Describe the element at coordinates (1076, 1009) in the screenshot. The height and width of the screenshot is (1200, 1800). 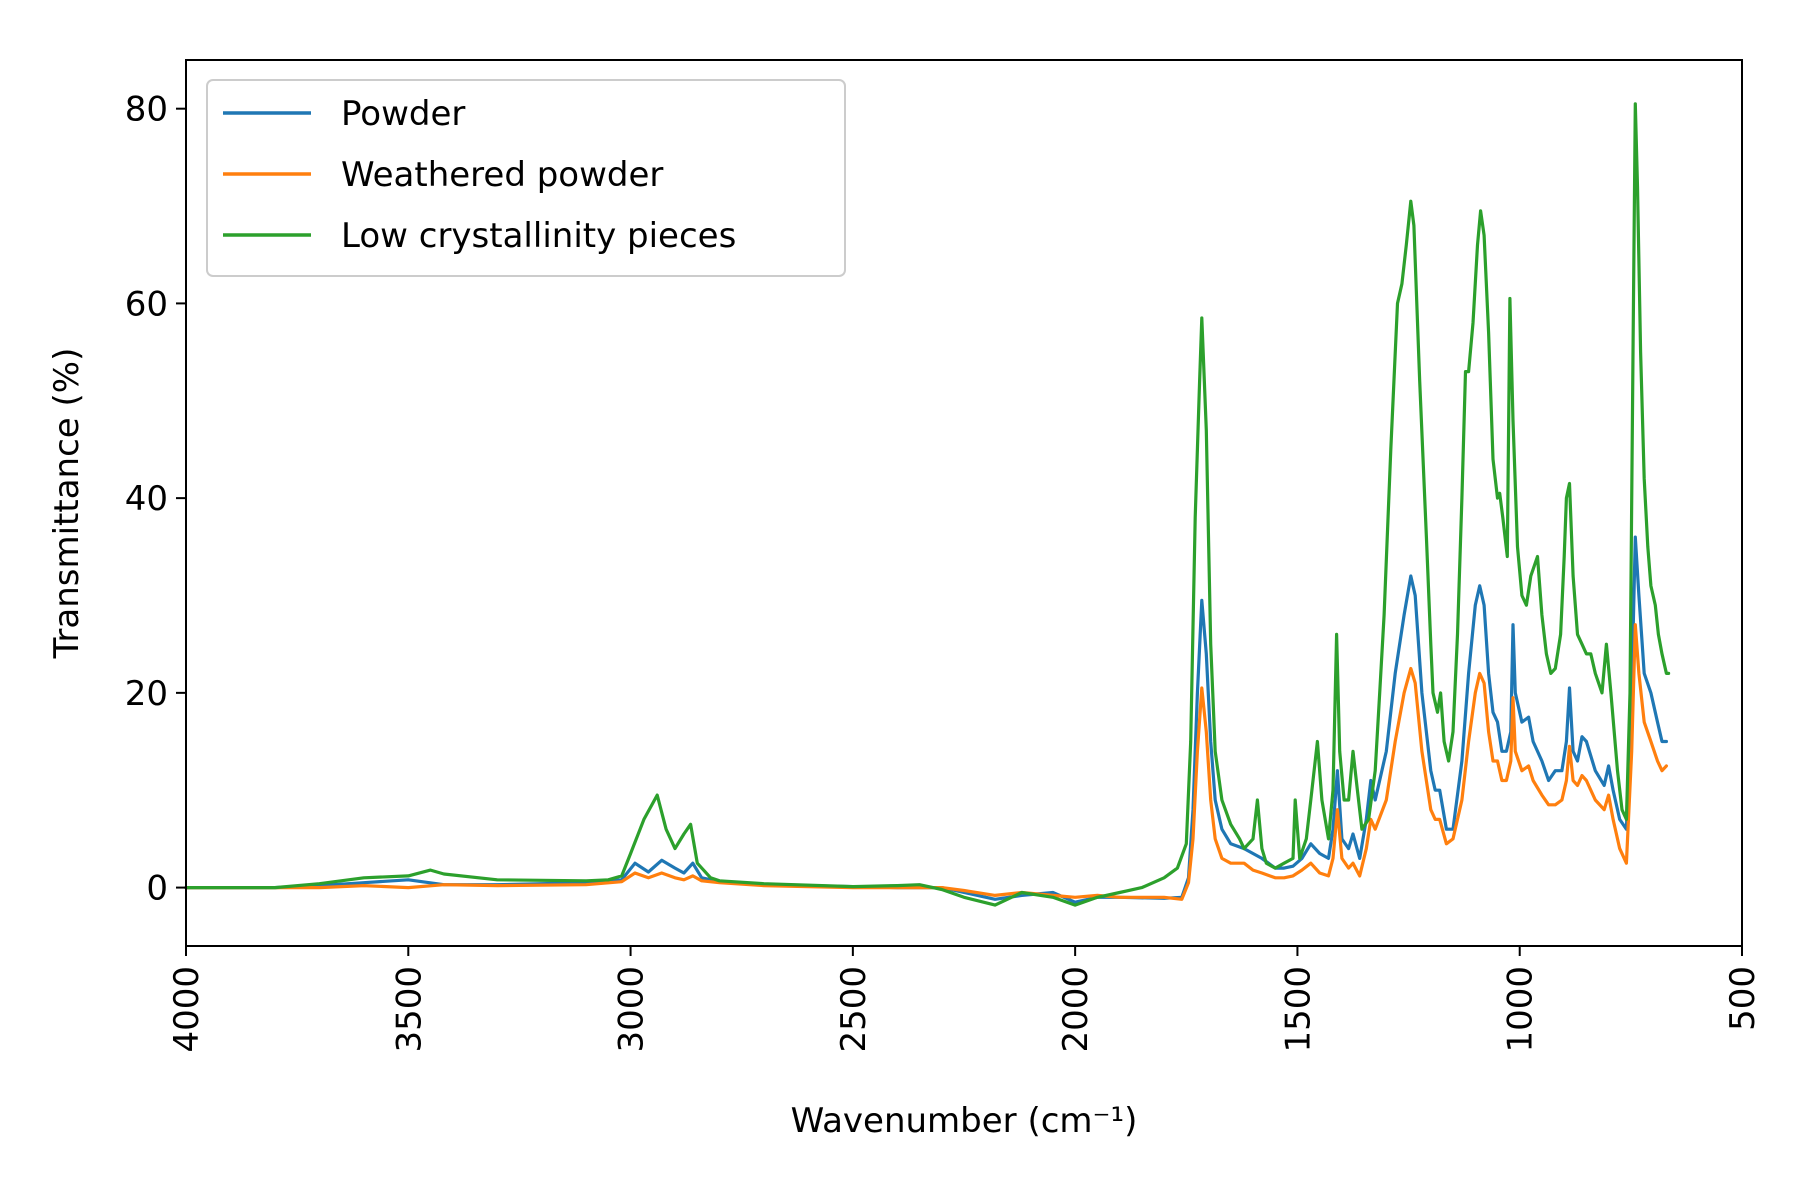
I see `x-tick-label: 2000` at that location.